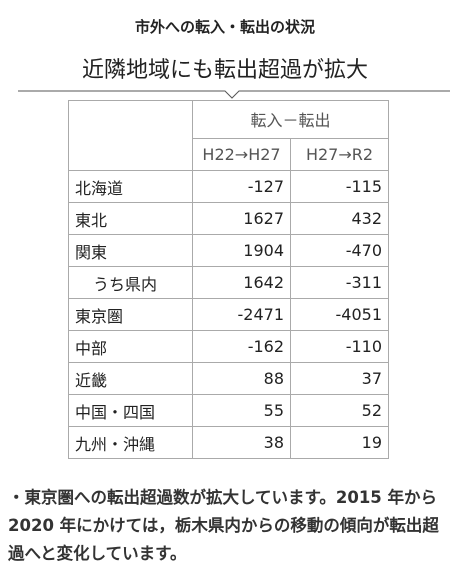 The width and height of the screenshot is (450, 568). I want to click on subtitle: 近隣地域にも転出超過が拡大, so click(224, 70).